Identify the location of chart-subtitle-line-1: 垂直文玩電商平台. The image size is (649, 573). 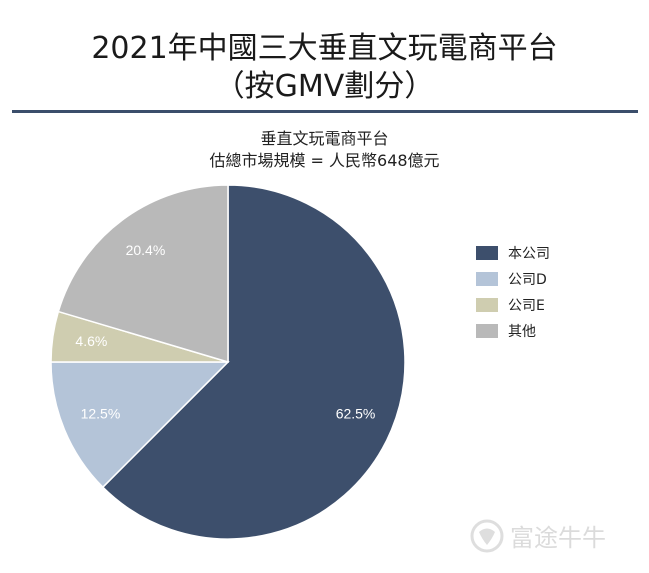
(324, 138).